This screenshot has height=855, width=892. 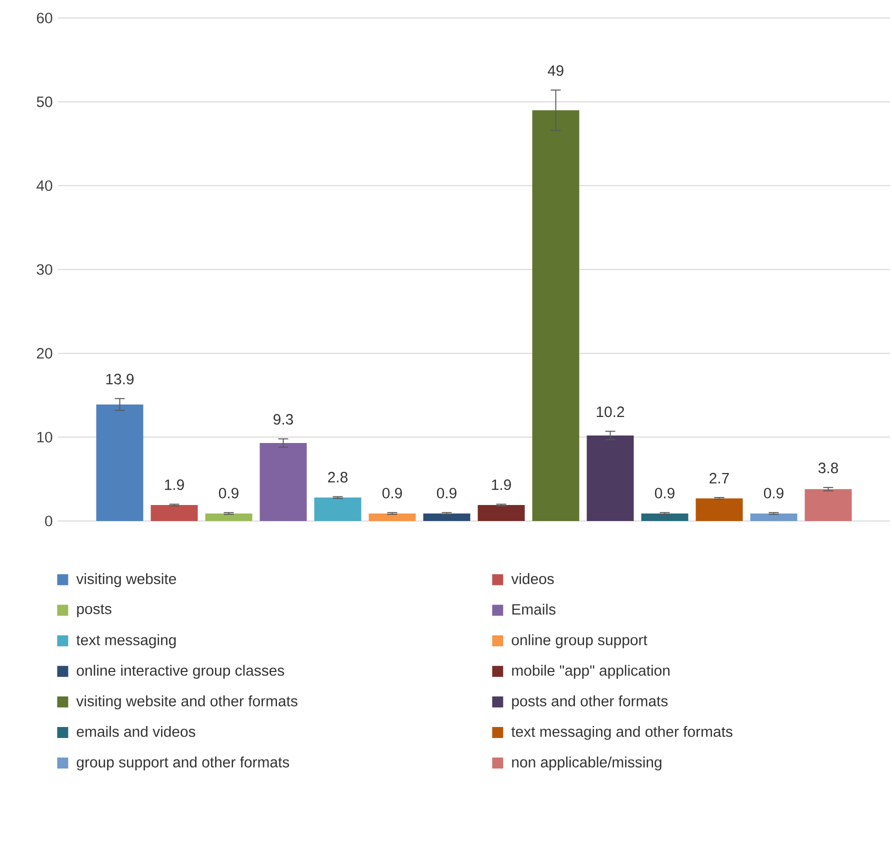 I want to click on legend-label: text messaging and other formats, so click(x=621, y=733).